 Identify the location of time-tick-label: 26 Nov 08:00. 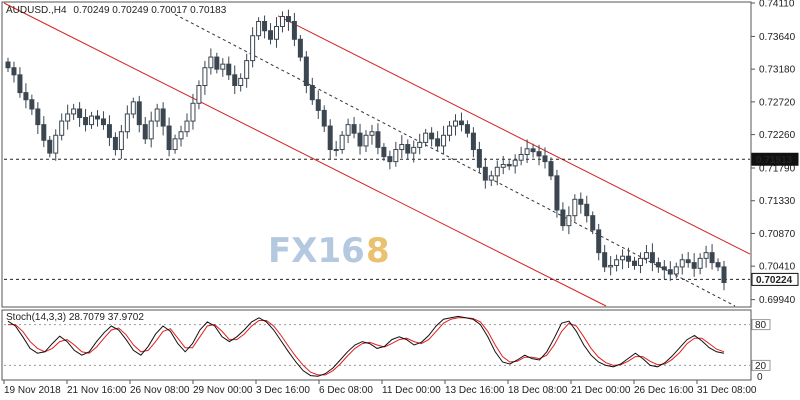
(160, 390).